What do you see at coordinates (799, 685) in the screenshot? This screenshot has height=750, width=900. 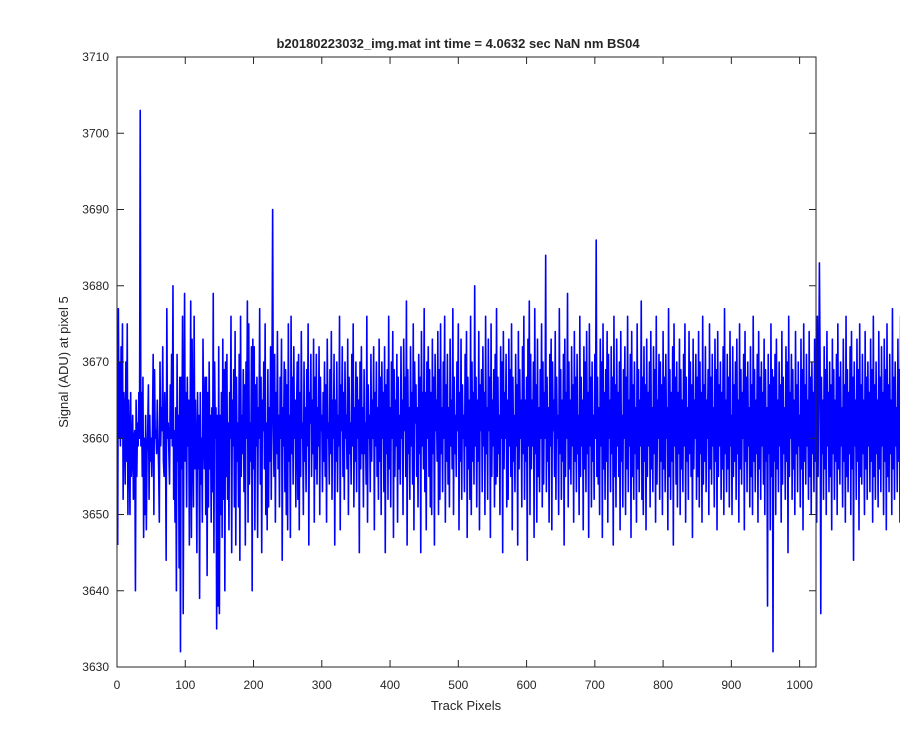 I see `x-tick-label-1000: 1000` at bounding box center [799, 685].